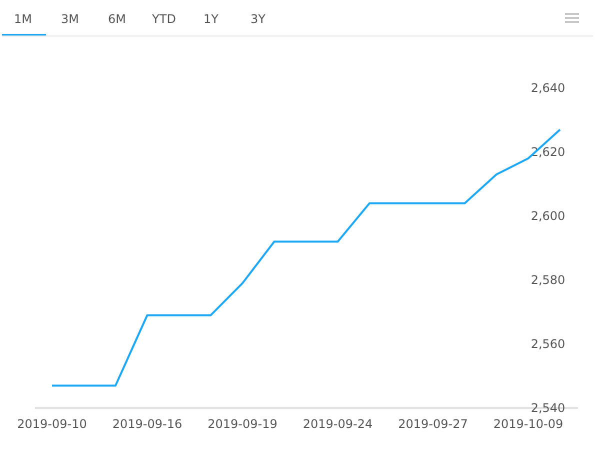 The width and height of the screenshot is (595, 456). What do you see at coordinates (433, 424) in the screenshot?
I see `x-tick-label: 2019-09-27` at bounding box center [433, 424].